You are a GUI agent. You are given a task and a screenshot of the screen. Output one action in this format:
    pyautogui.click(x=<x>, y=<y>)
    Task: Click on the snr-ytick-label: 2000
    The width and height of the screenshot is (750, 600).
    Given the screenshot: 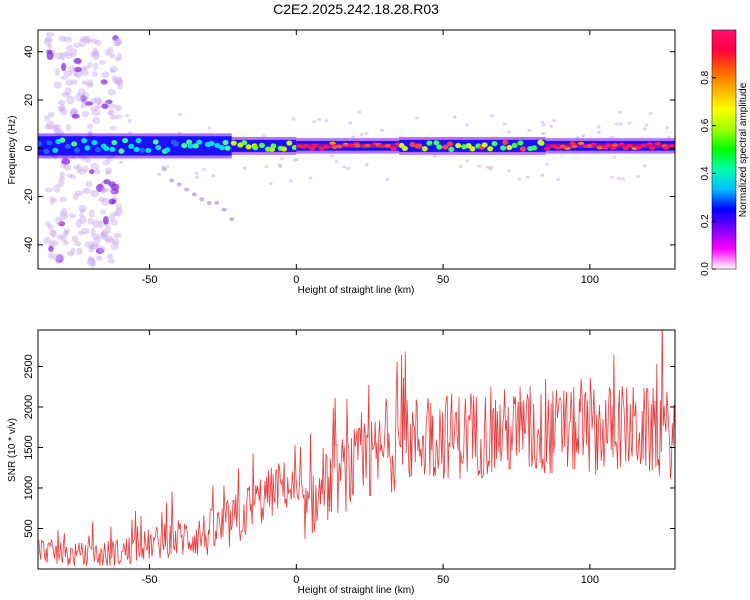 What is the action you would take?
    pyautogui.click(x=29, y=407)
    